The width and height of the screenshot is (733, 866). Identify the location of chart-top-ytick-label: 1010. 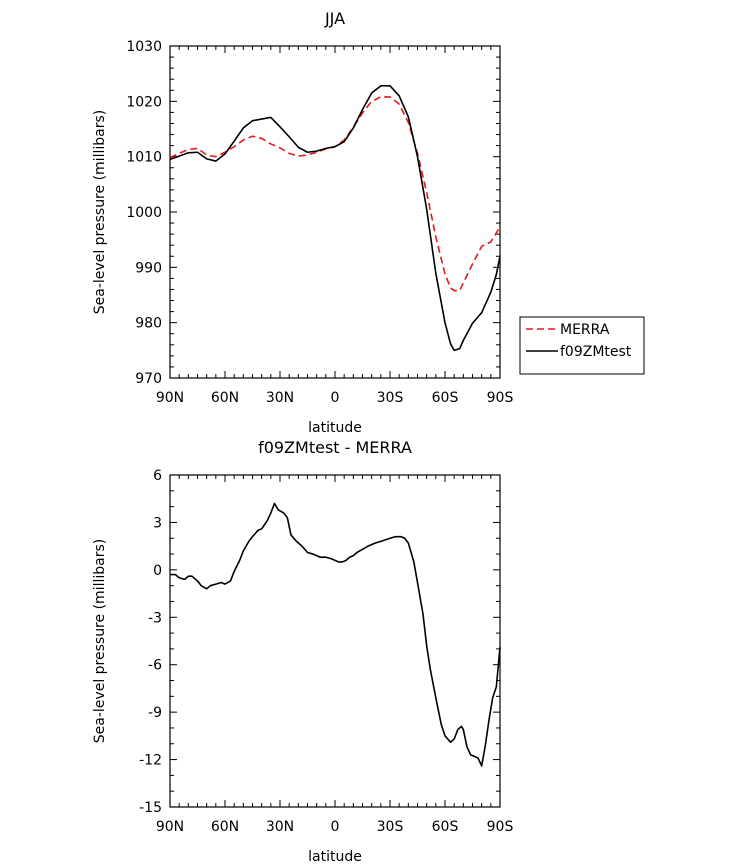
(144, 158).